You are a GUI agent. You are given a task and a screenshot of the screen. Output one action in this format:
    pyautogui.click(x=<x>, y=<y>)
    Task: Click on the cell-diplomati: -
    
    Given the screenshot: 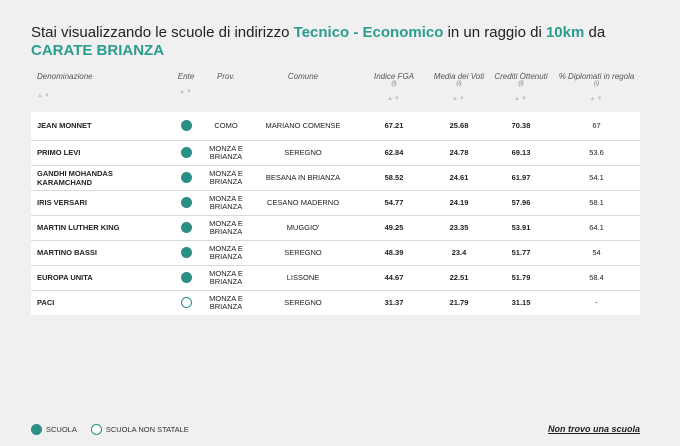 What is the action you would take?
    pyautogui.click(x=596, y=303)
    